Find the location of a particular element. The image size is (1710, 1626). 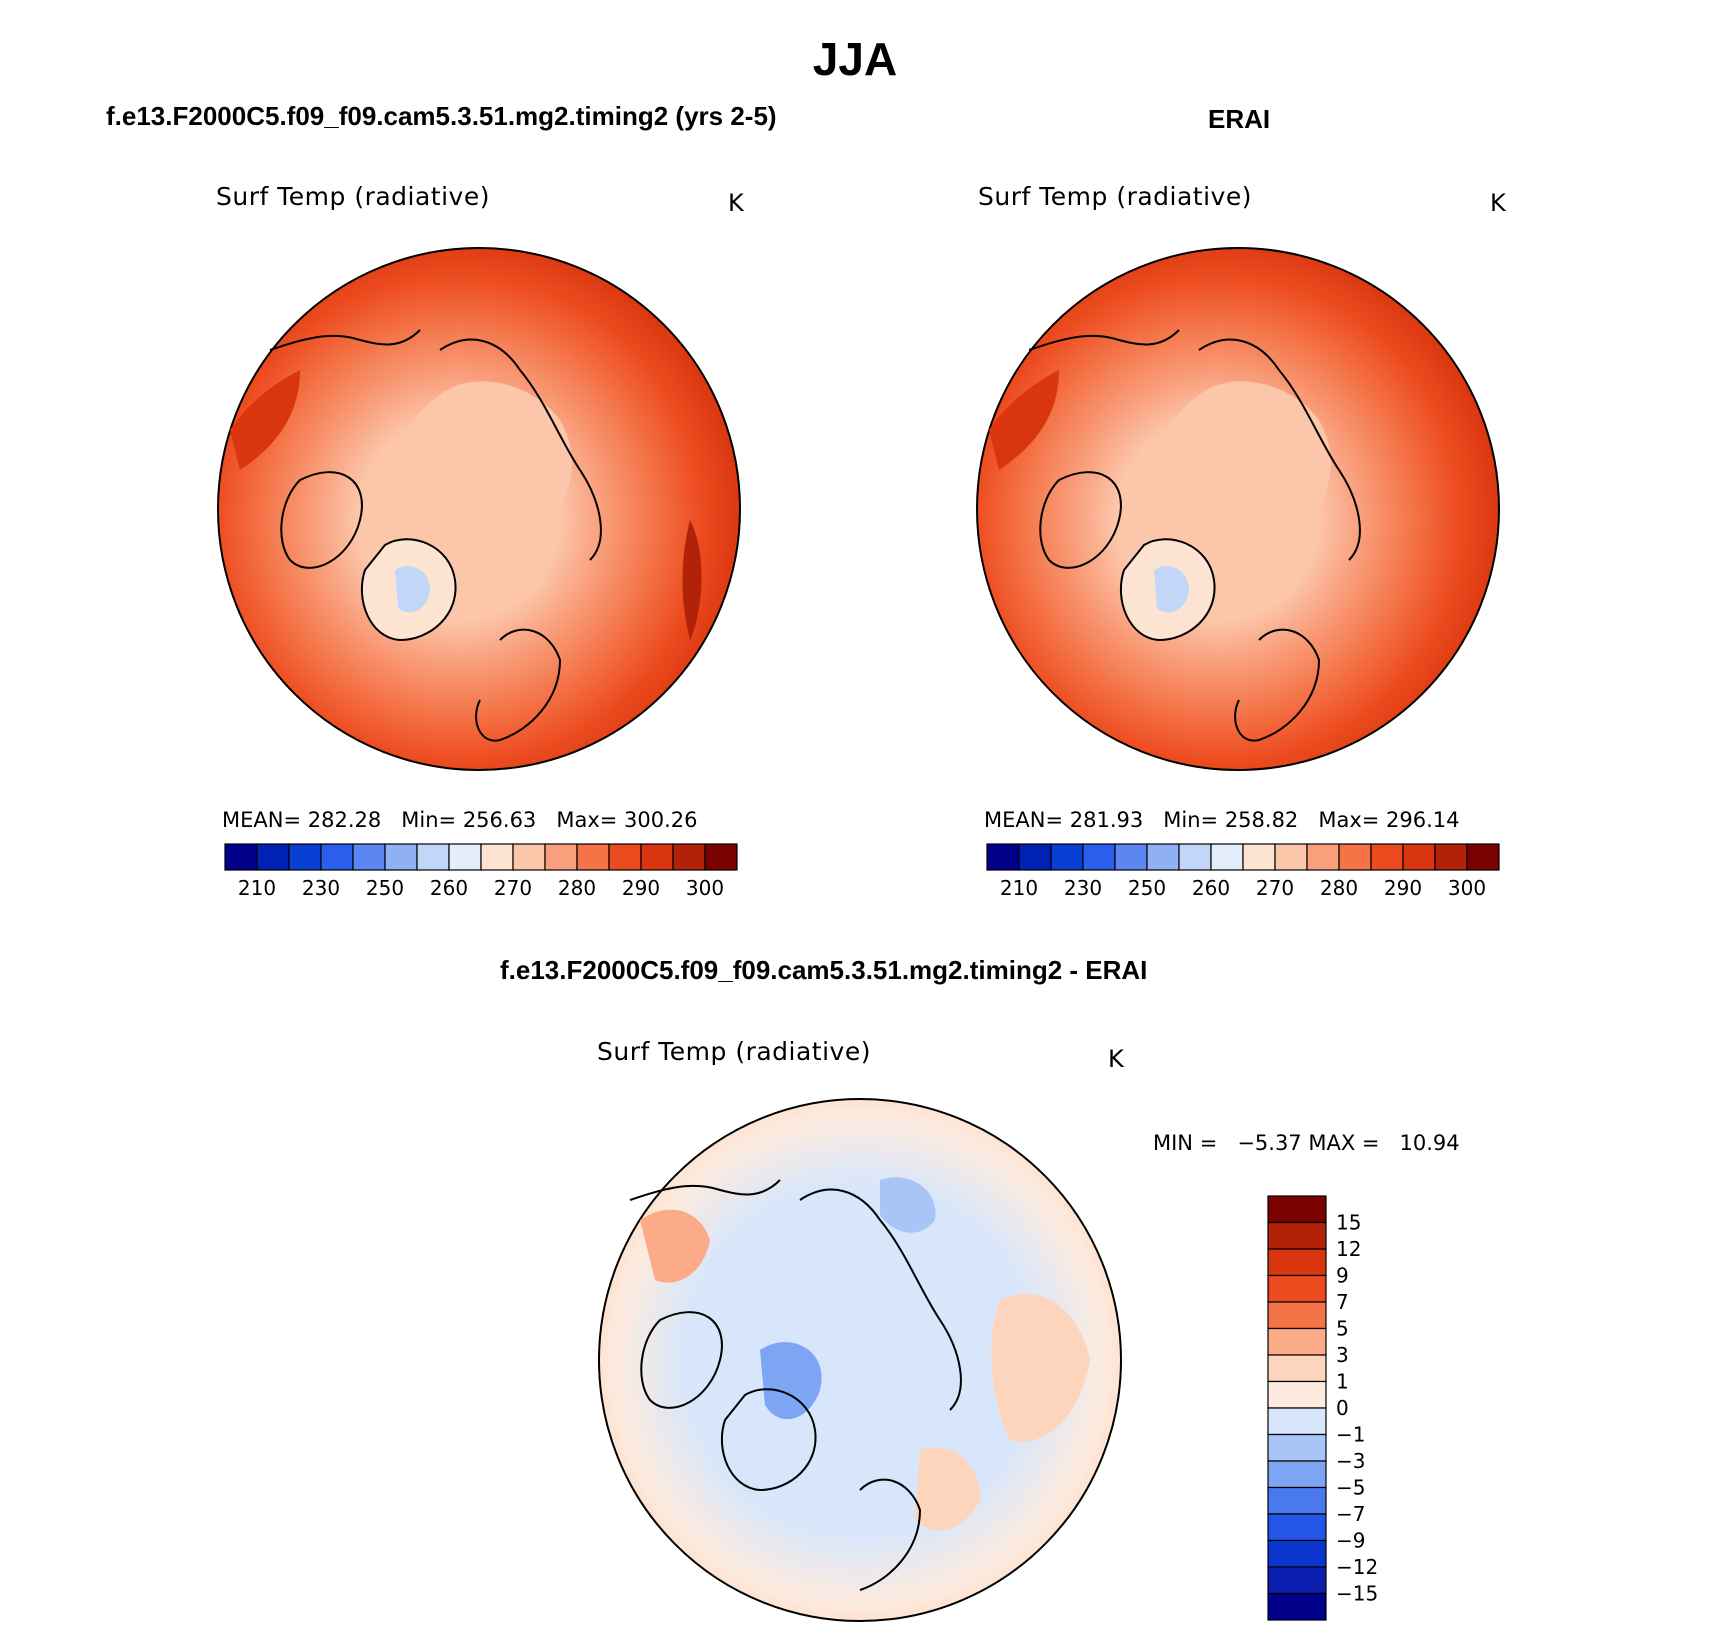

panel-2-colorbar-tick-label: 290 is located at coordinates (1403, 888).